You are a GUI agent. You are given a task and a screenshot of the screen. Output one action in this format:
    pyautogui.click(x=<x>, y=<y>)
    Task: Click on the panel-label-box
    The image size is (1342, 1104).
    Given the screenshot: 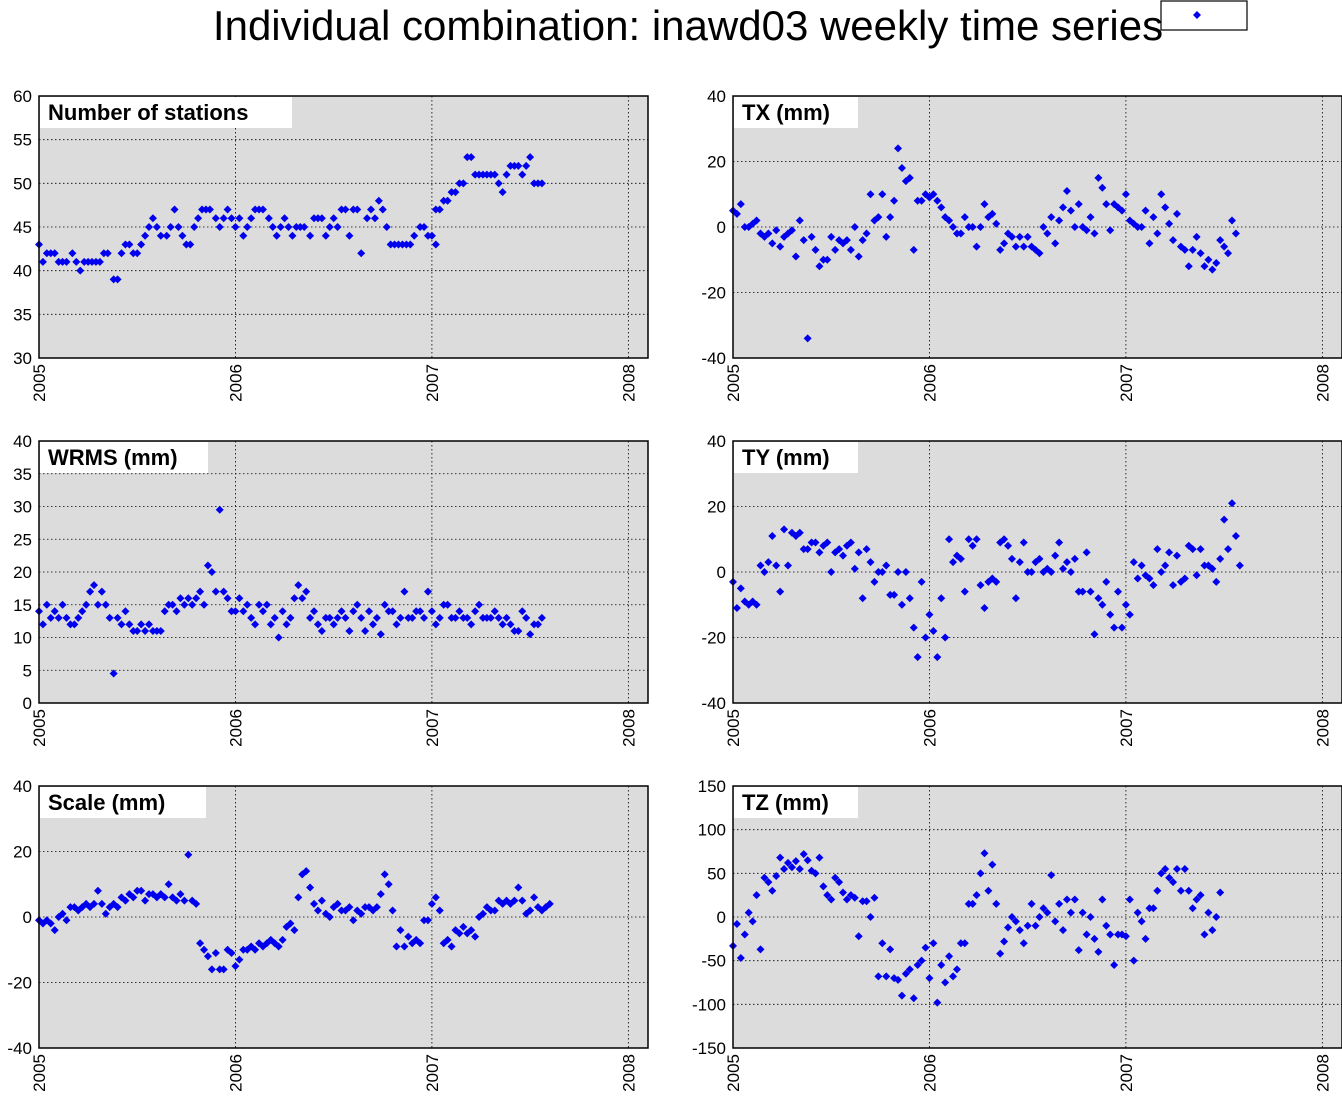 What is the action you would take?
    pyautogui.click(x=796, y=457)
    